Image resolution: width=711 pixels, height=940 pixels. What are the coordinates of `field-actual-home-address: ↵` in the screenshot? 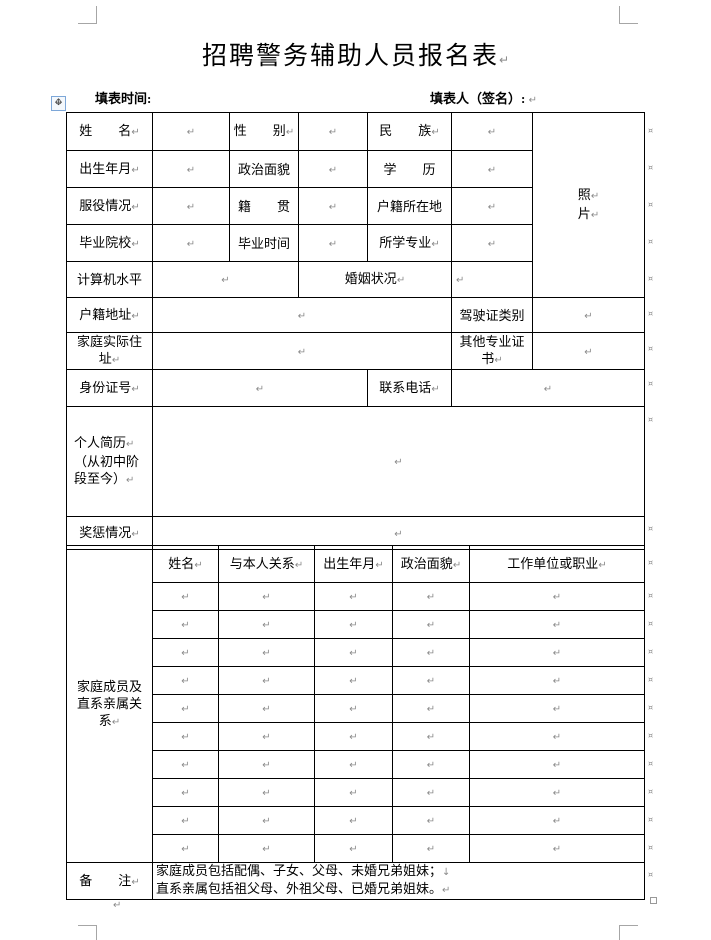 It's located at (302, 351).